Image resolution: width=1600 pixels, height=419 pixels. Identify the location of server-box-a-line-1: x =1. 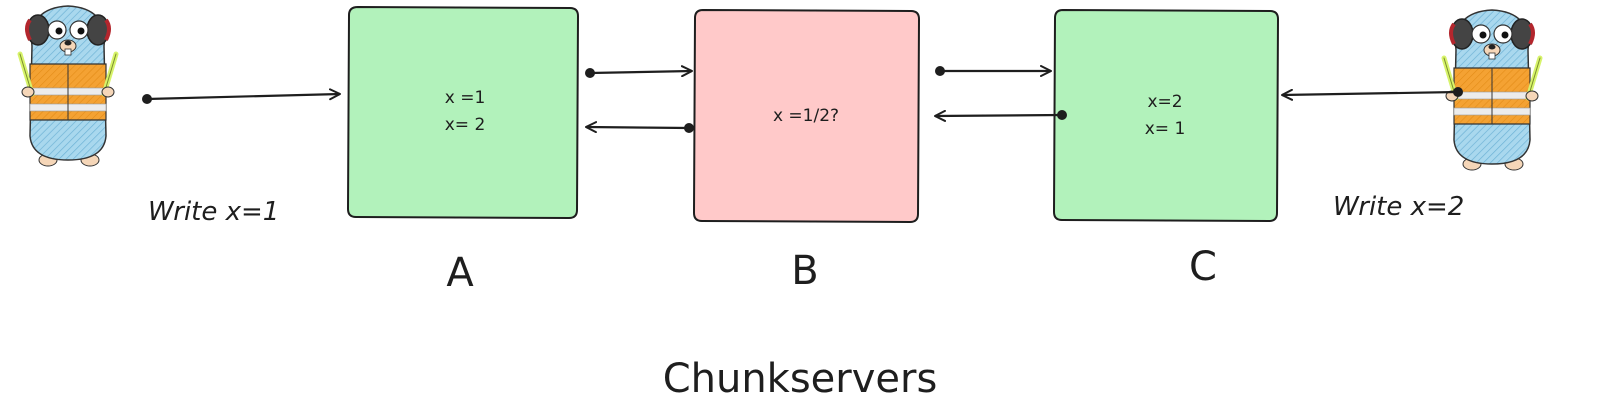
(465, 98).